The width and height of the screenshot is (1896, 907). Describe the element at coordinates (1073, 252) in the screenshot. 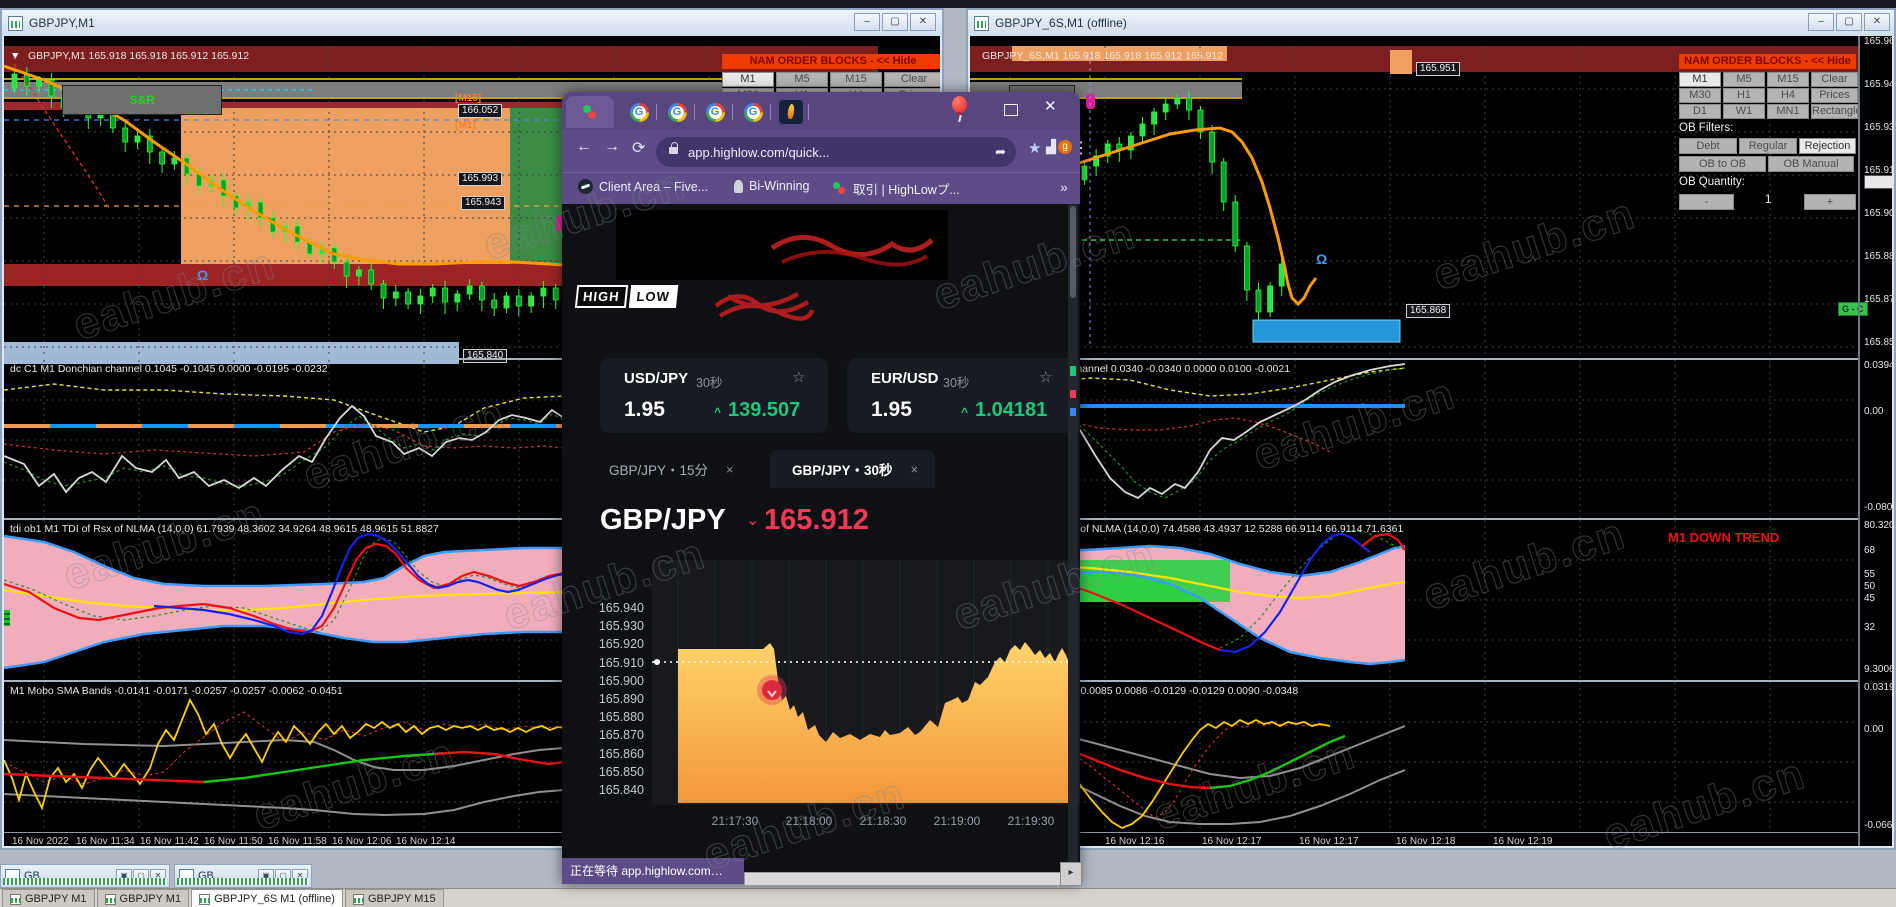

I see `scrollbar-thumb` at that location.